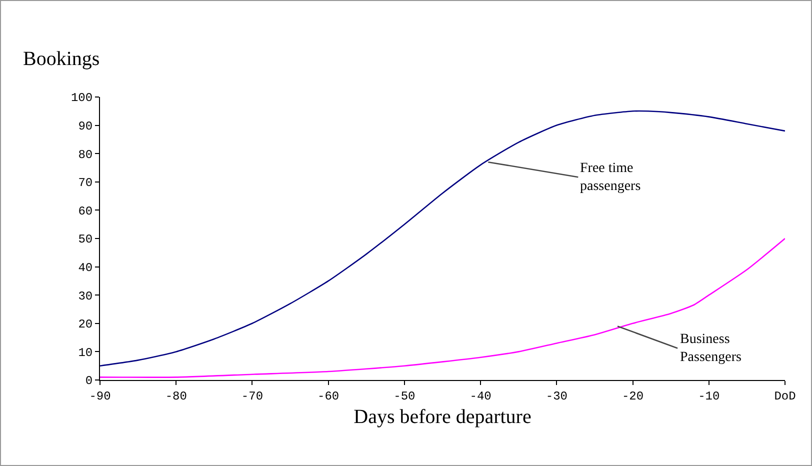 This screenshot has width=812, height=466. What do you see at coordinates (711, 349) in the screenshot?
I see `annotation: Business Passengers` at bounding box center [711, 349].